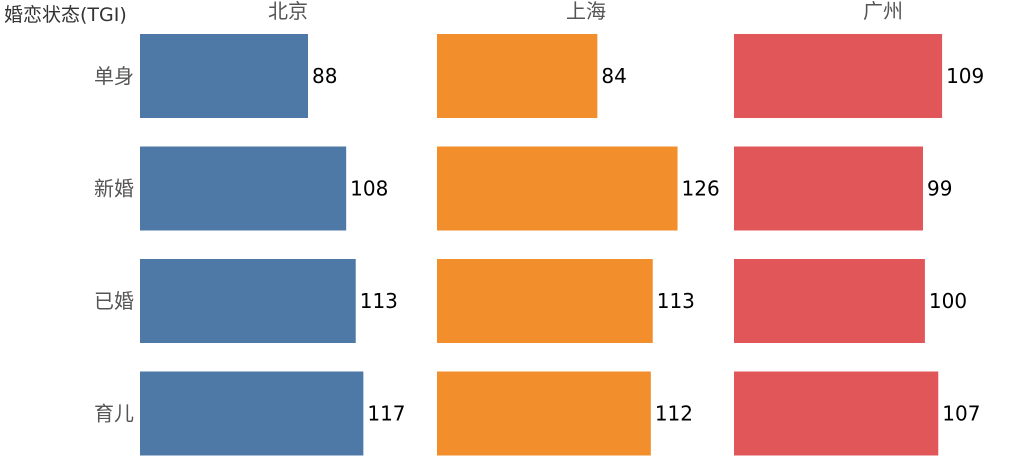  Describe the element at coordinates (114, 414) in the screenshot. I see `category-label: 育儿` at that location.